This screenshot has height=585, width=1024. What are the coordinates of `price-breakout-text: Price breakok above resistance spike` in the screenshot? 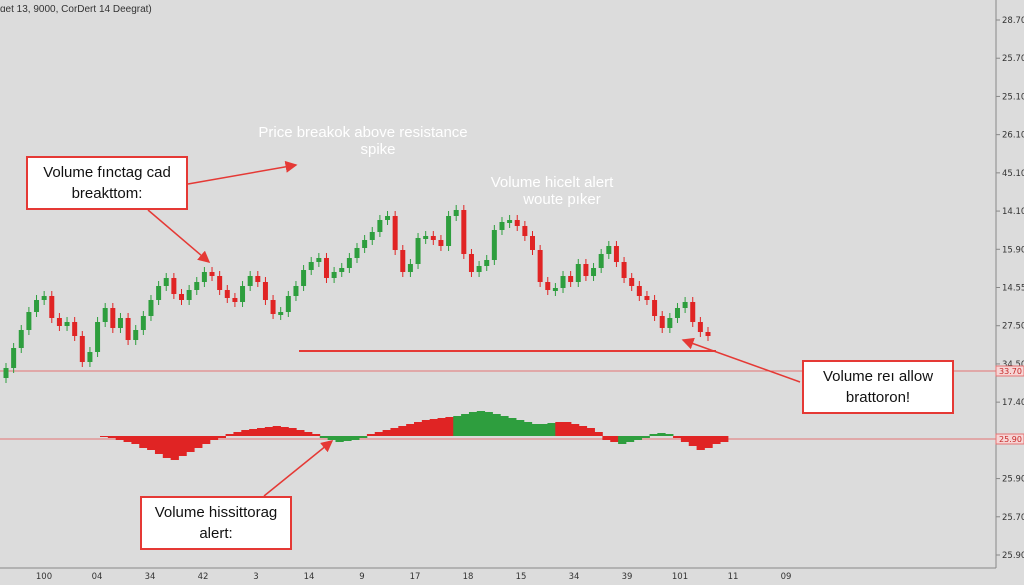 It's located at (363, 141).